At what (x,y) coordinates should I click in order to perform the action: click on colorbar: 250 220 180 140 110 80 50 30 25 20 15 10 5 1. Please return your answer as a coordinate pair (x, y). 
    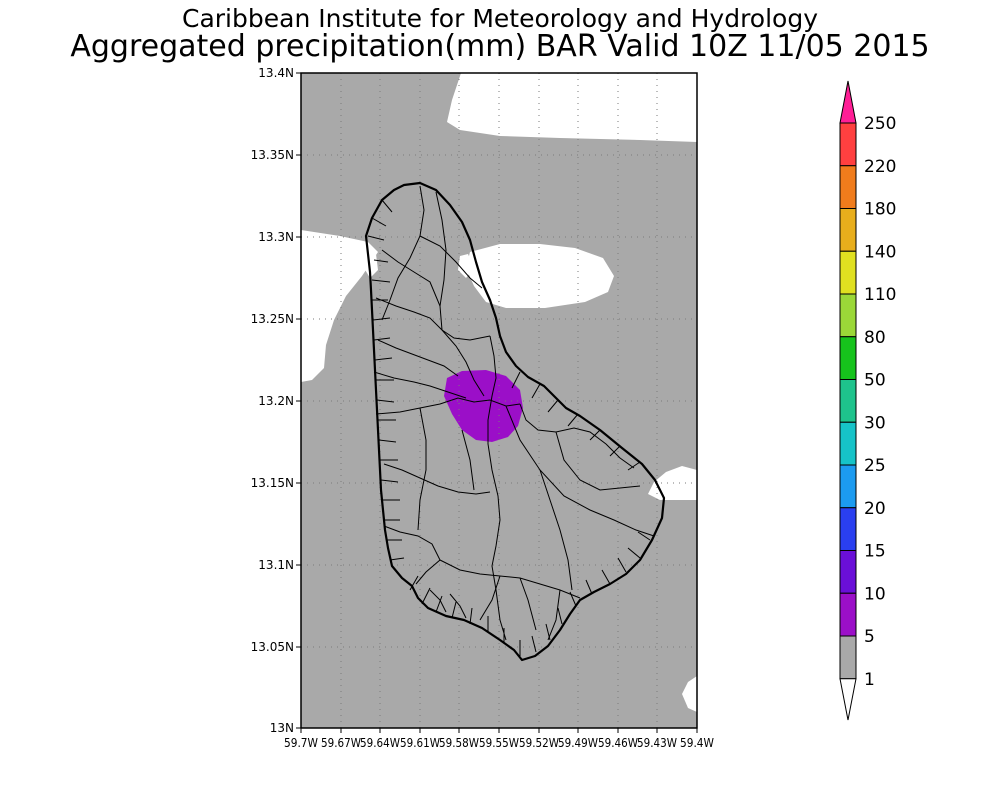
    Looking at the image, I should click on (867, 400).